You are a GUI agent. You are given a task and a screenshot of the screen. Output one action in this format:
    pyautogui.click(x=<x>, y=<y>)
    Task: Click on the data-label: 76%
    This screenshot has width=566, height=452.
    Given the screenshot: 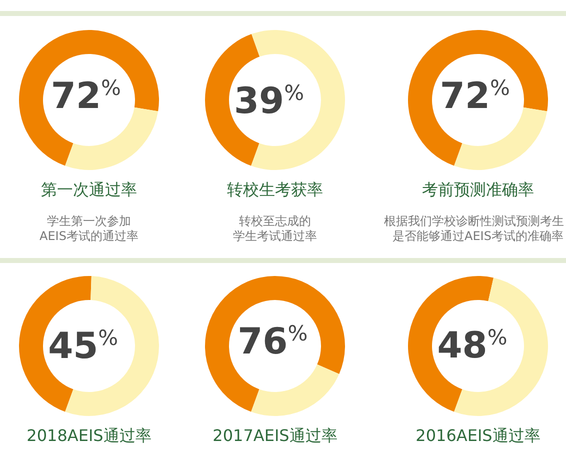 What is the action you would take?
    pyautogui.click(x=273, y=341)
    